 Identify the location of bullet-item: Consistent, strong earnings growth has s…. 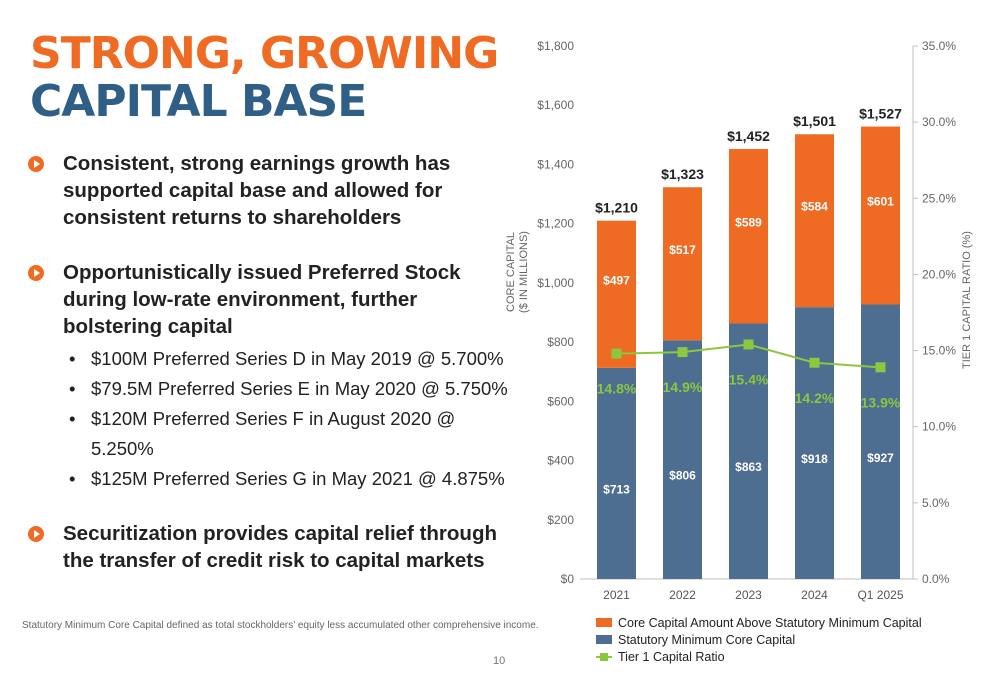
(268, 190).